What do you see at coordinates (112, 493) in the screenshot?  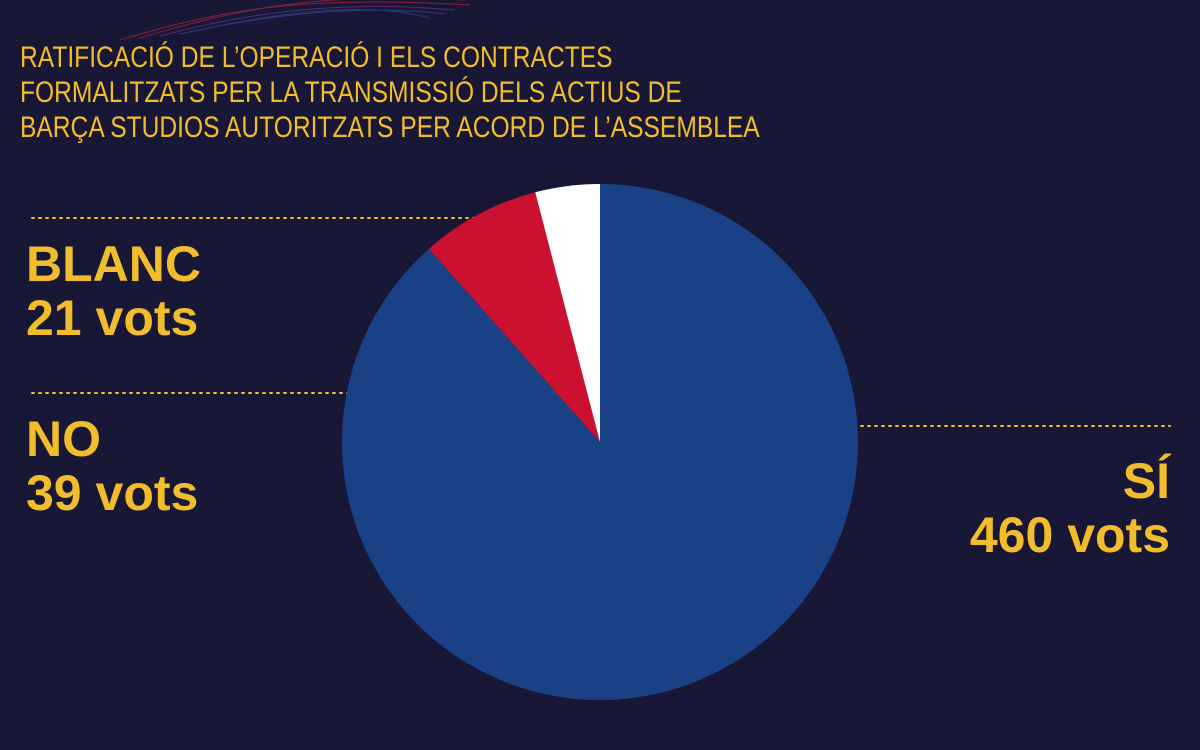 I see `value-label: 39 vots` at bounding box center [112, 493].